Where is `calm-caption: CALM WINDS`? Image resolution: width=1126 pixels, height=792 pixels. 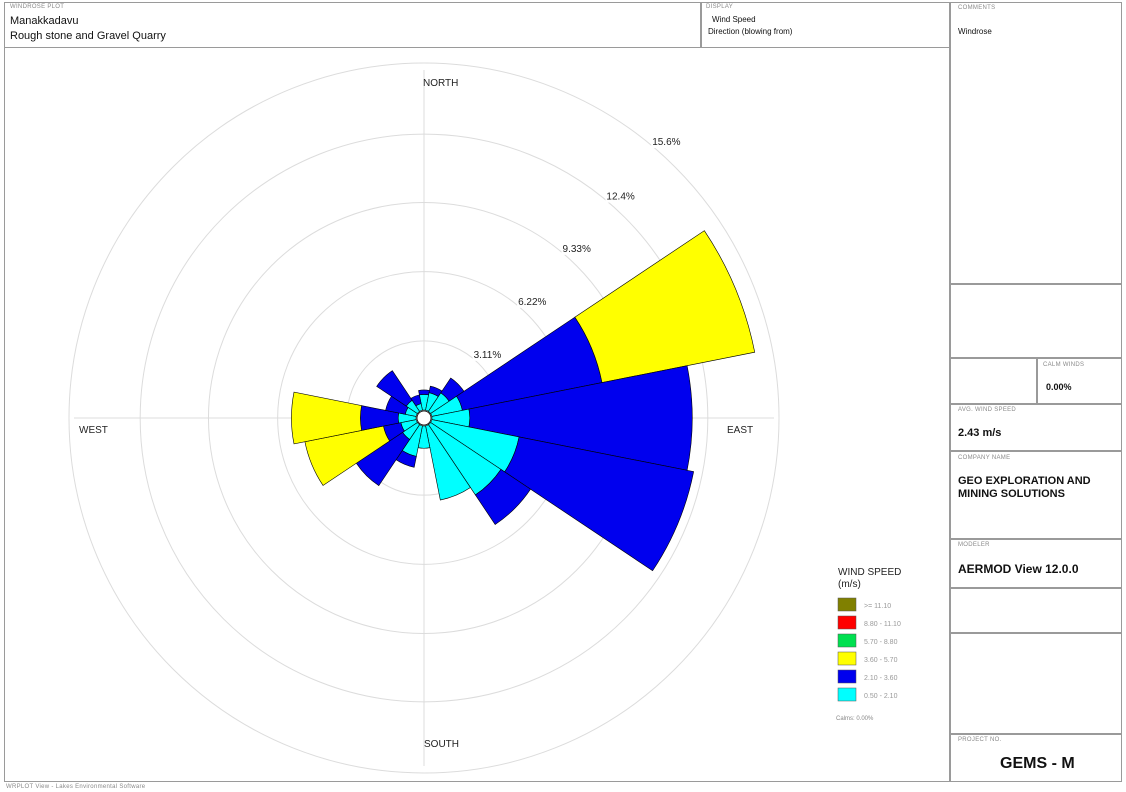 calm-caption: CALM WINDS is located at coordinates (1064, 365).